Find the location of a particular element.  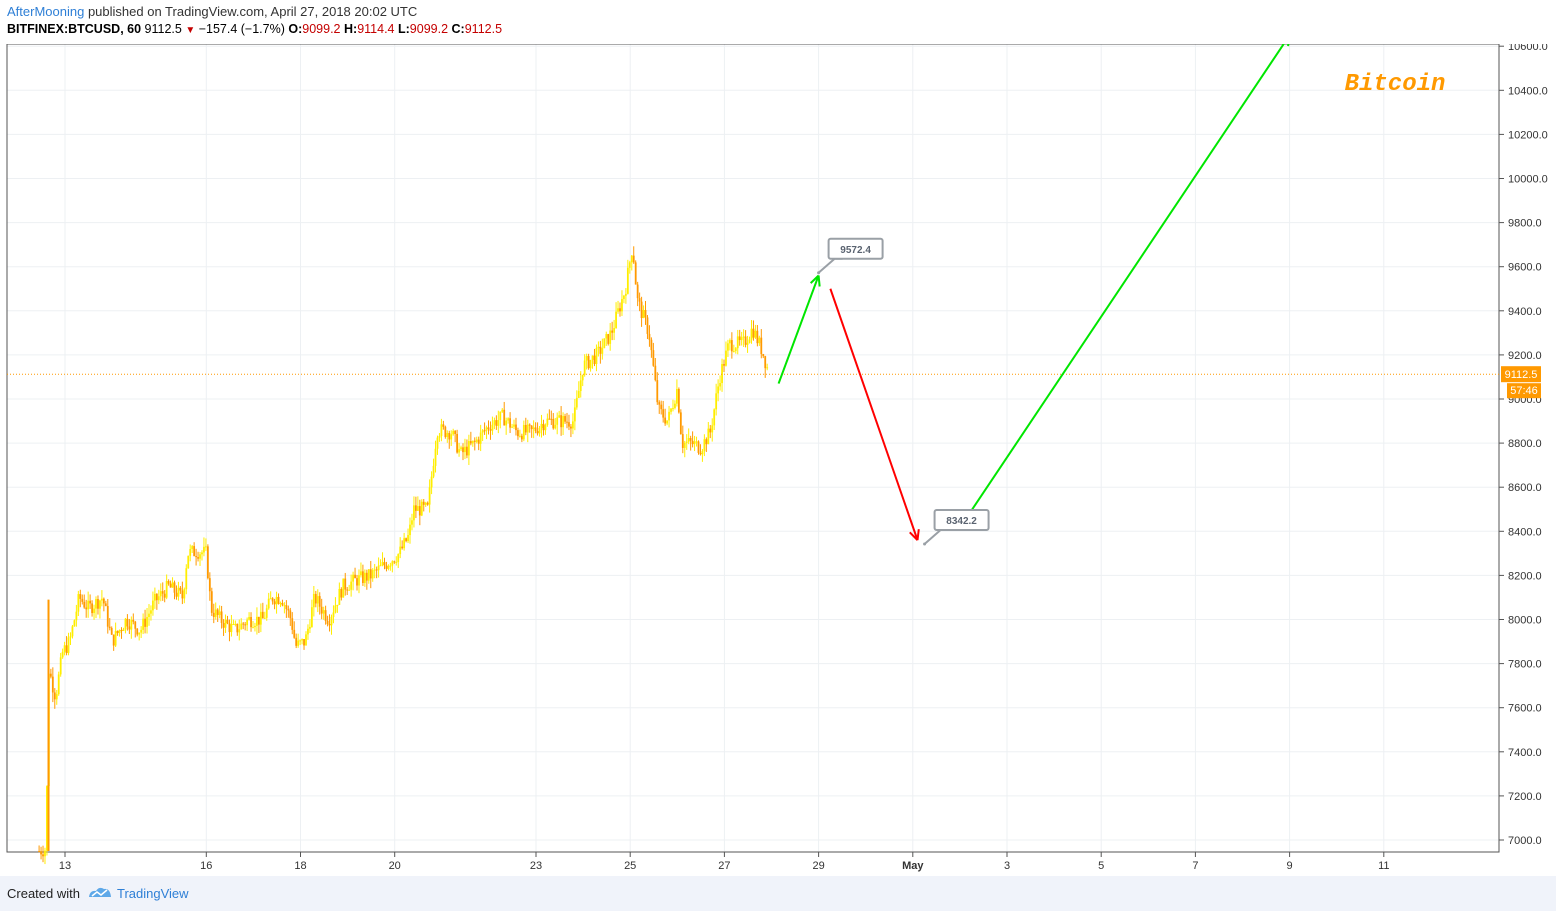

x-tick-label: 11 is located at coordinates (1383, 866).